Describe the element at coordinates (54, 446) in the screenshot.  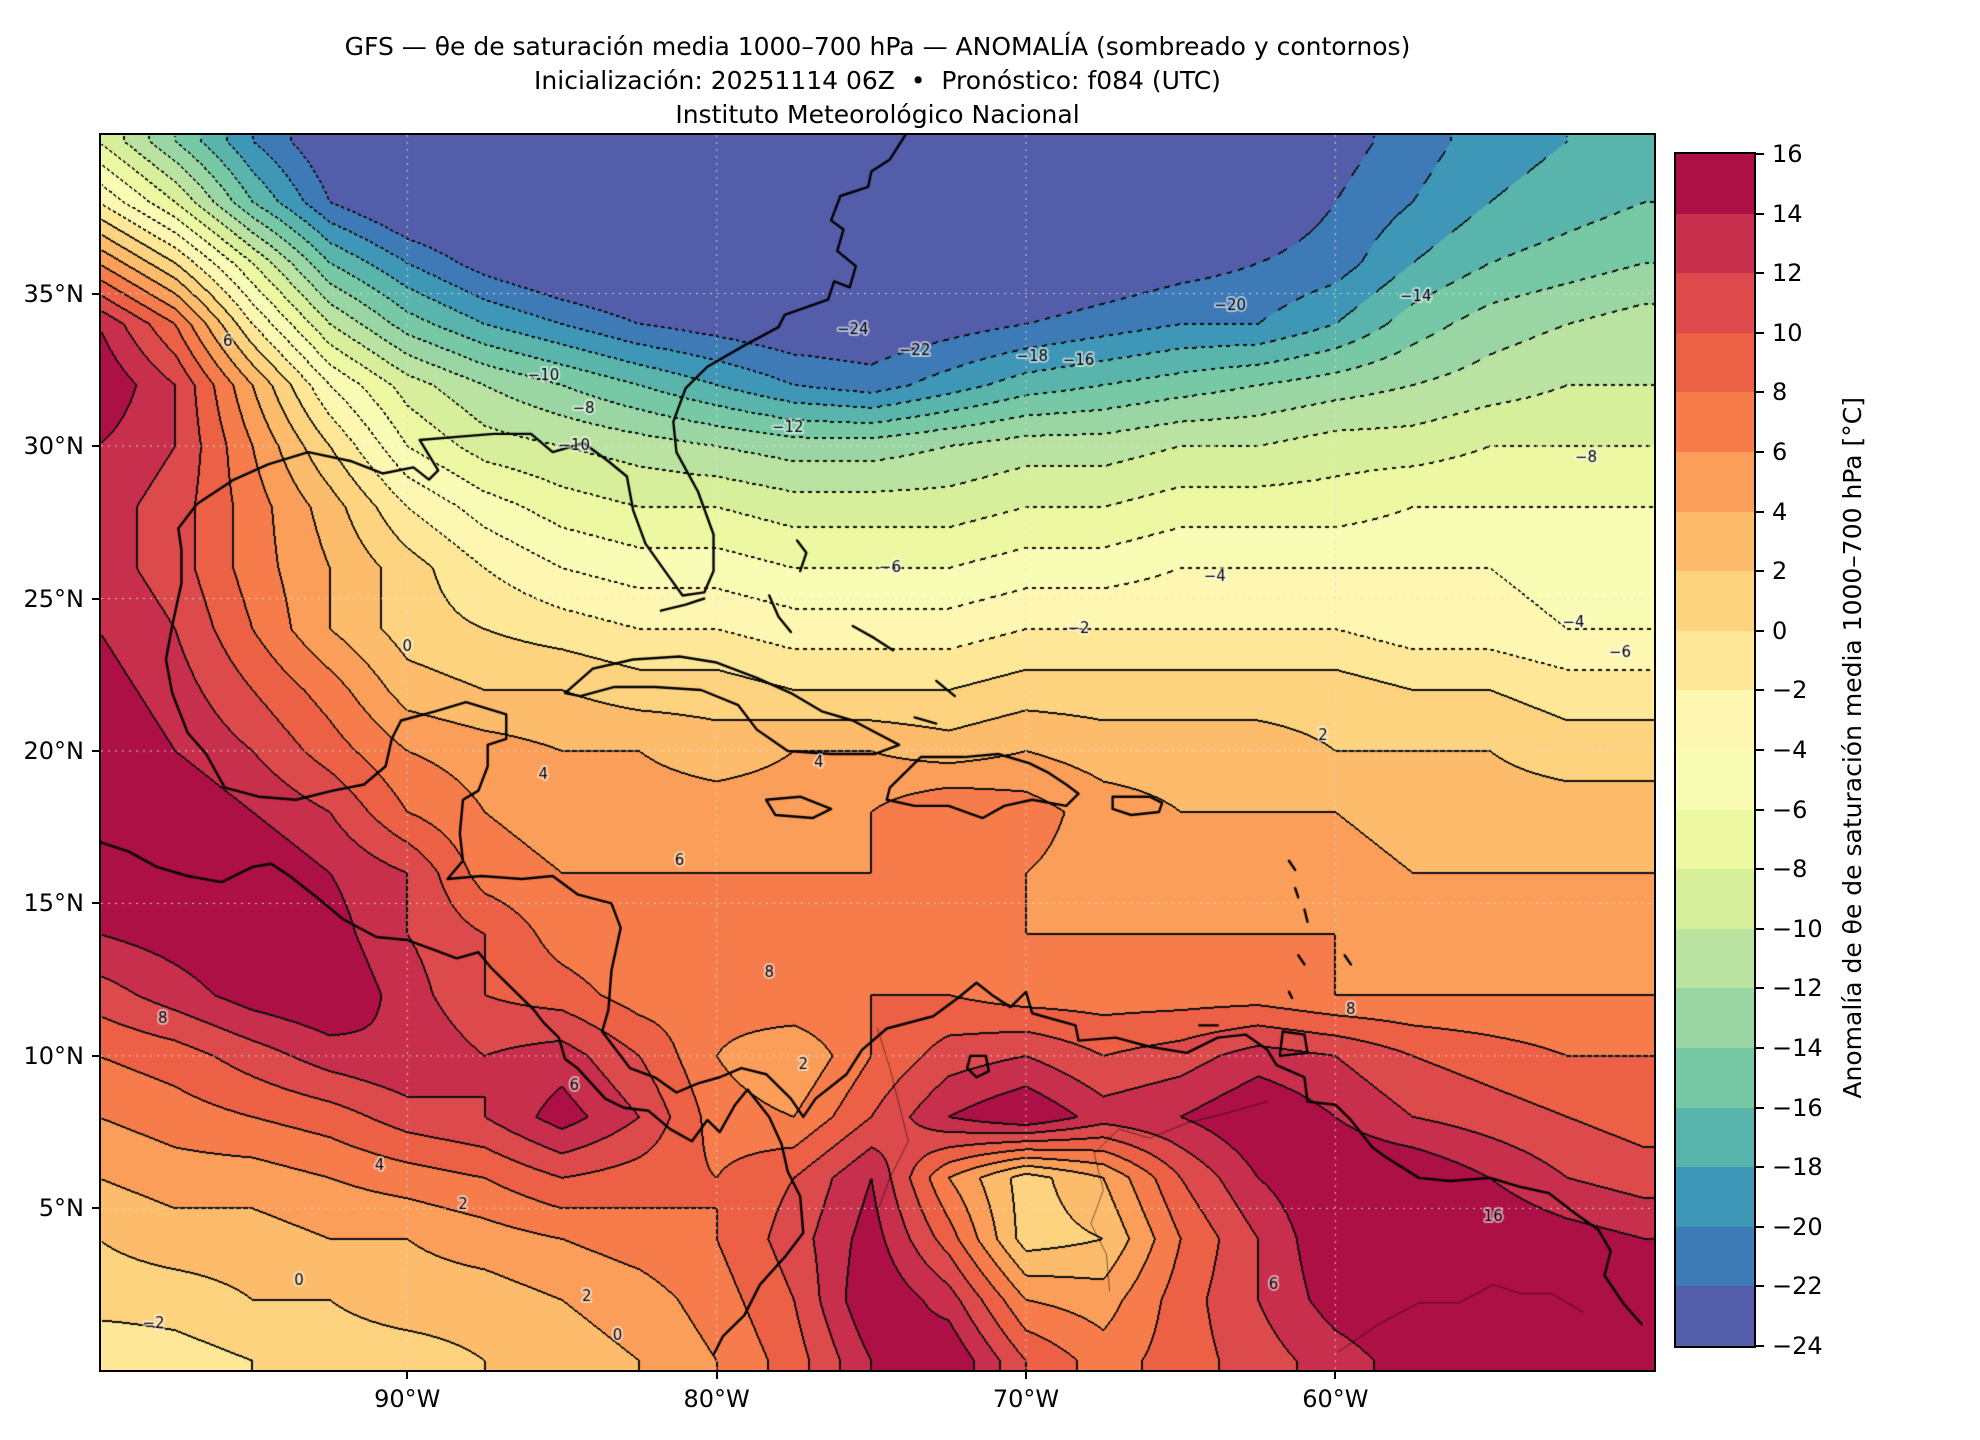
I see `y-tick-label: 30°N` at that location.